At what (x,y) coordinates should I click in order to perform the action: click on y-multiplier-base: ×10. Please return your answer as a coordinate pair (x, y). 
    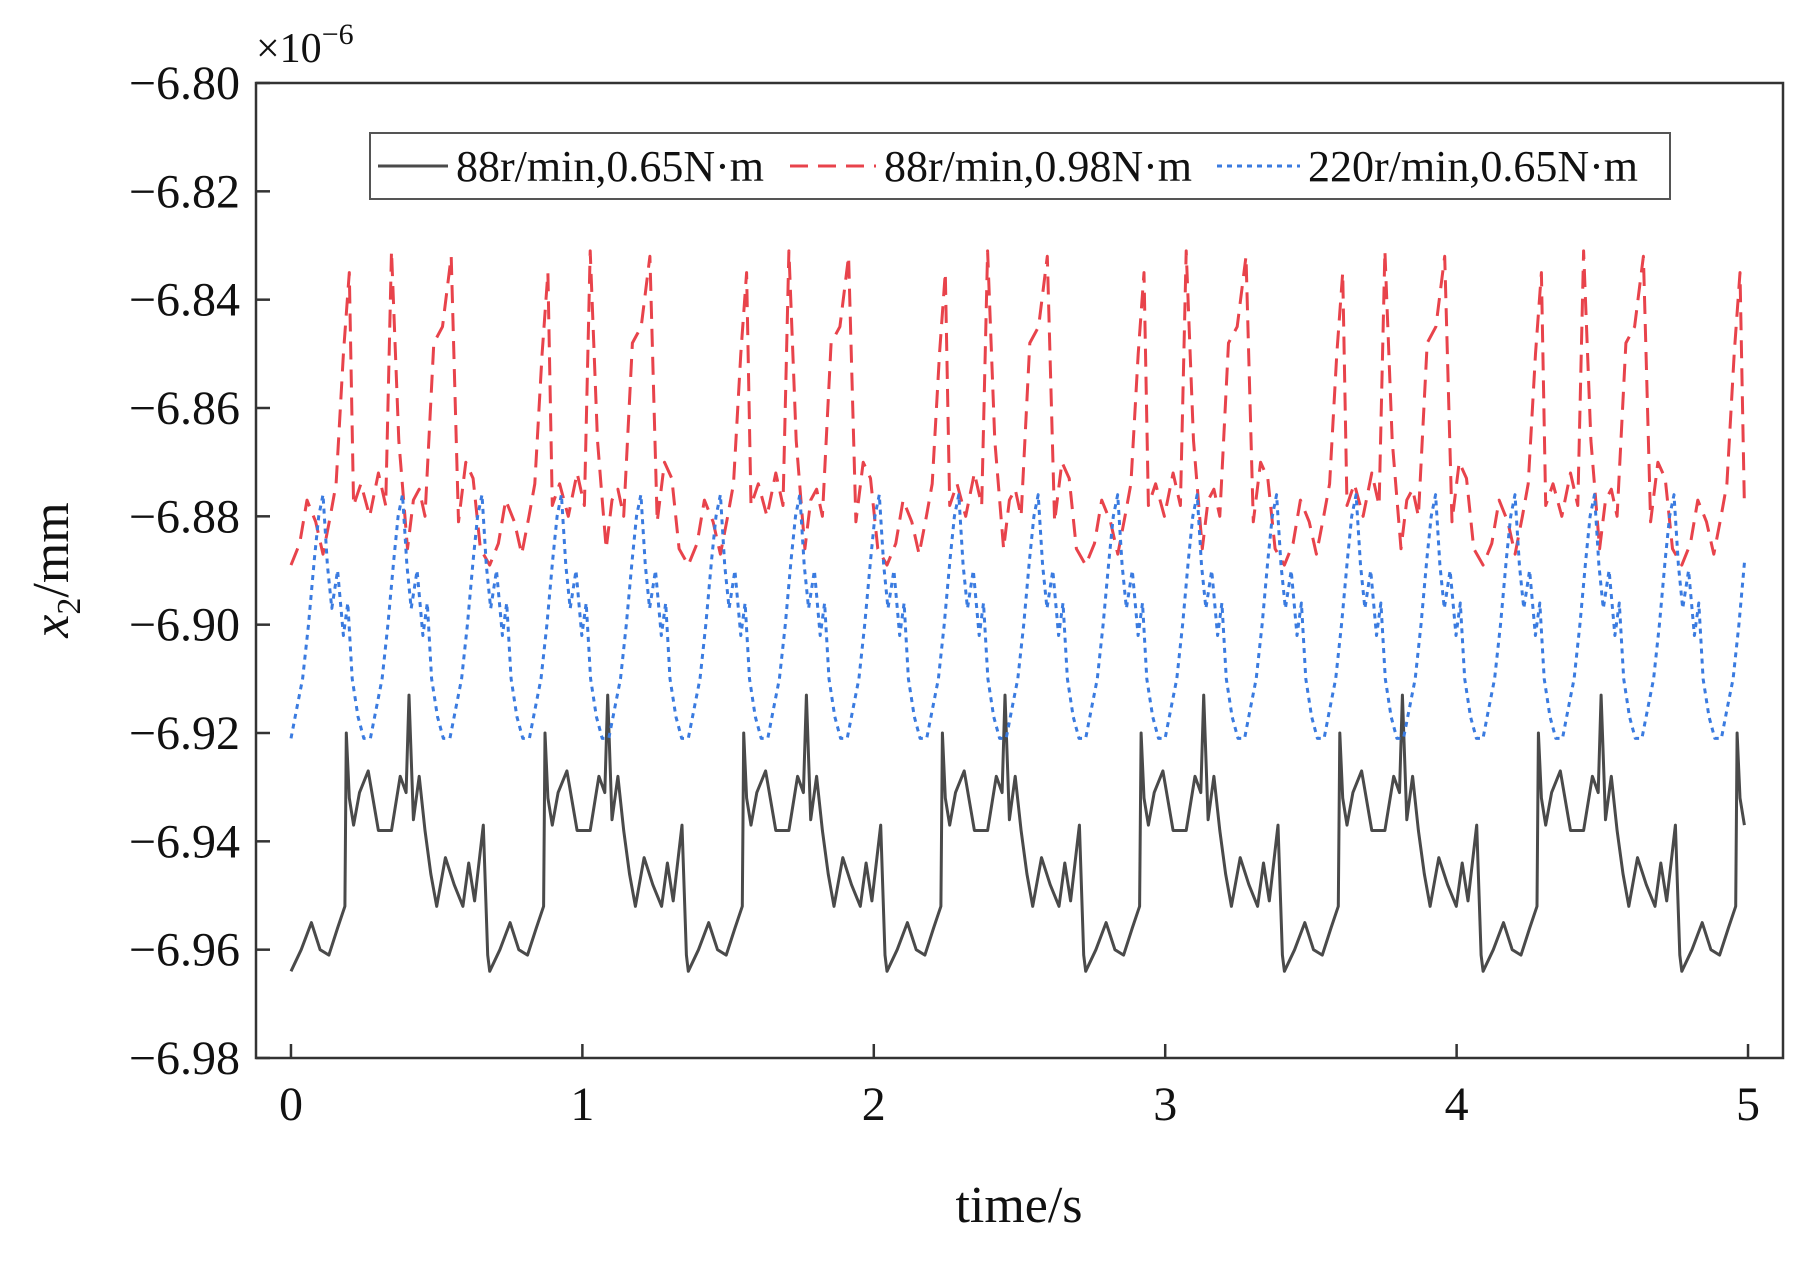
    Looking at the image, I should click on (289, 49).